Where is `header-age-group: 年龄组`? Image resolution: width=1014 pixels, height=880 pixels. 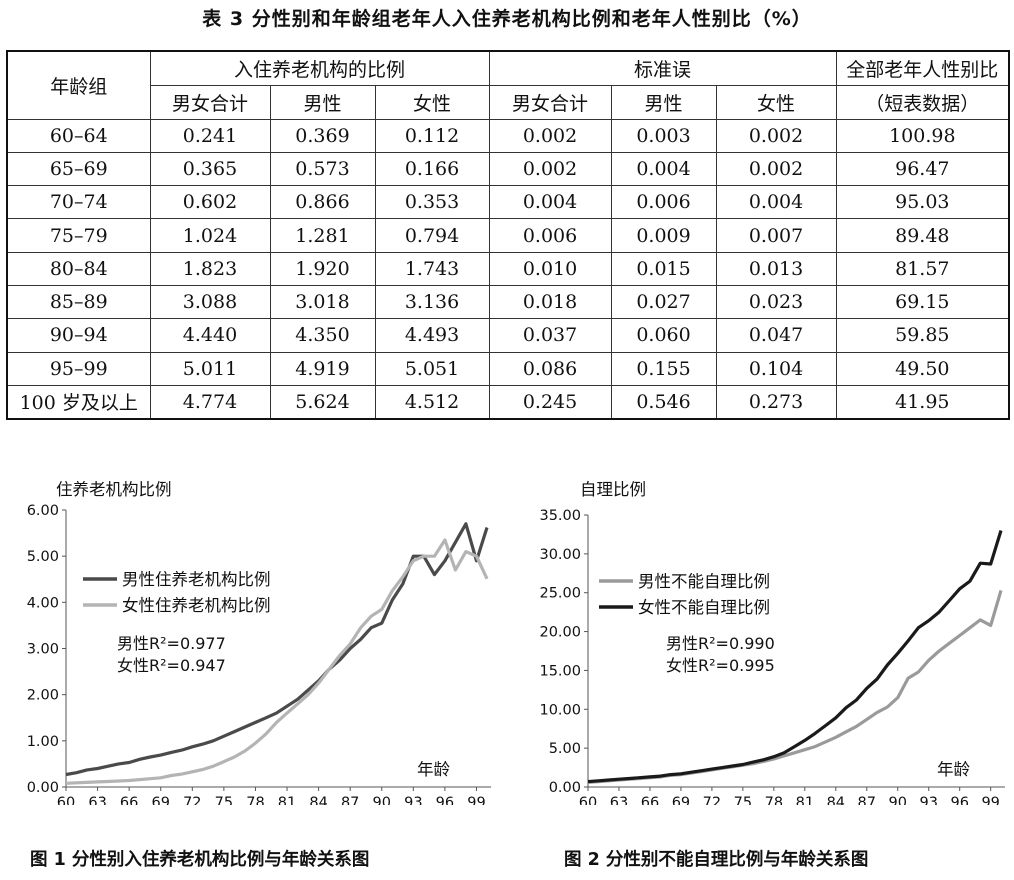 header-age-group: 年龄组 is located at coordinates (78, 85).